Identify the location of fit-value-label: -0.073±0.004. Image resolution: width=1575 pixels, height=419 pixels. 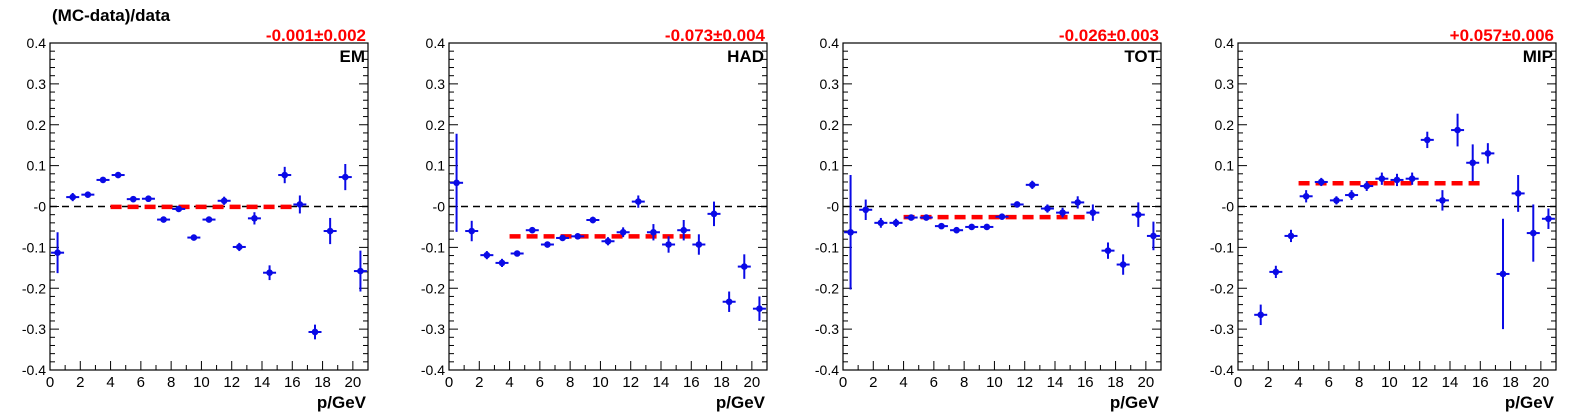
(715, 35).